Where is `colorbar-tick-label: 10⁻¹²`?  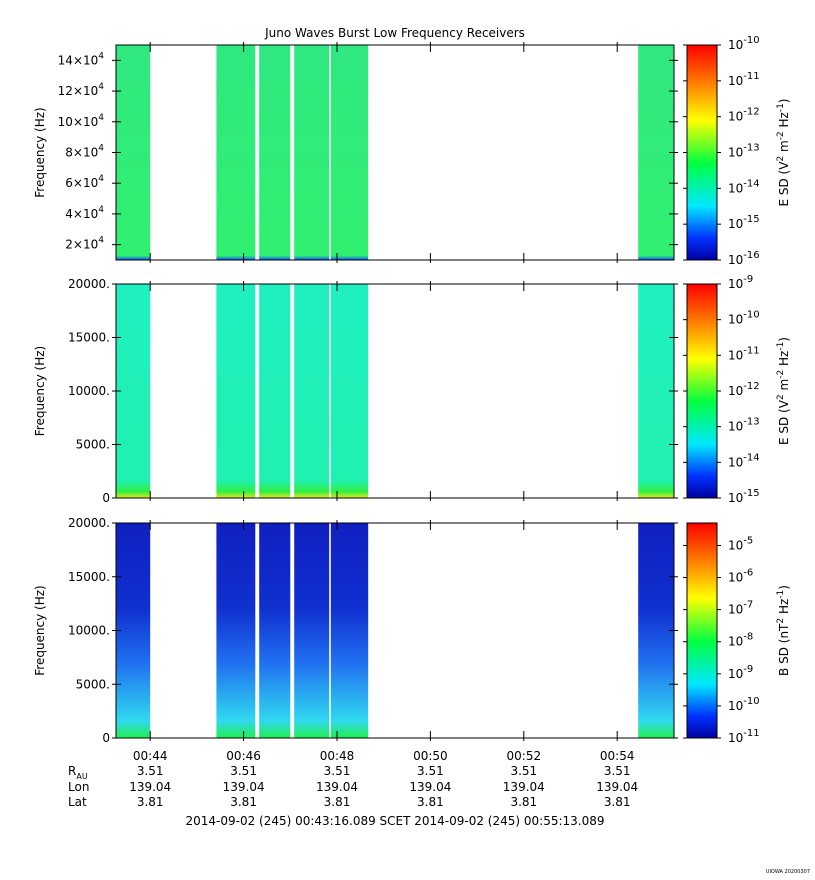 colorbar-tick-label: 10⁻¹² is located at coordinates (744, 115).